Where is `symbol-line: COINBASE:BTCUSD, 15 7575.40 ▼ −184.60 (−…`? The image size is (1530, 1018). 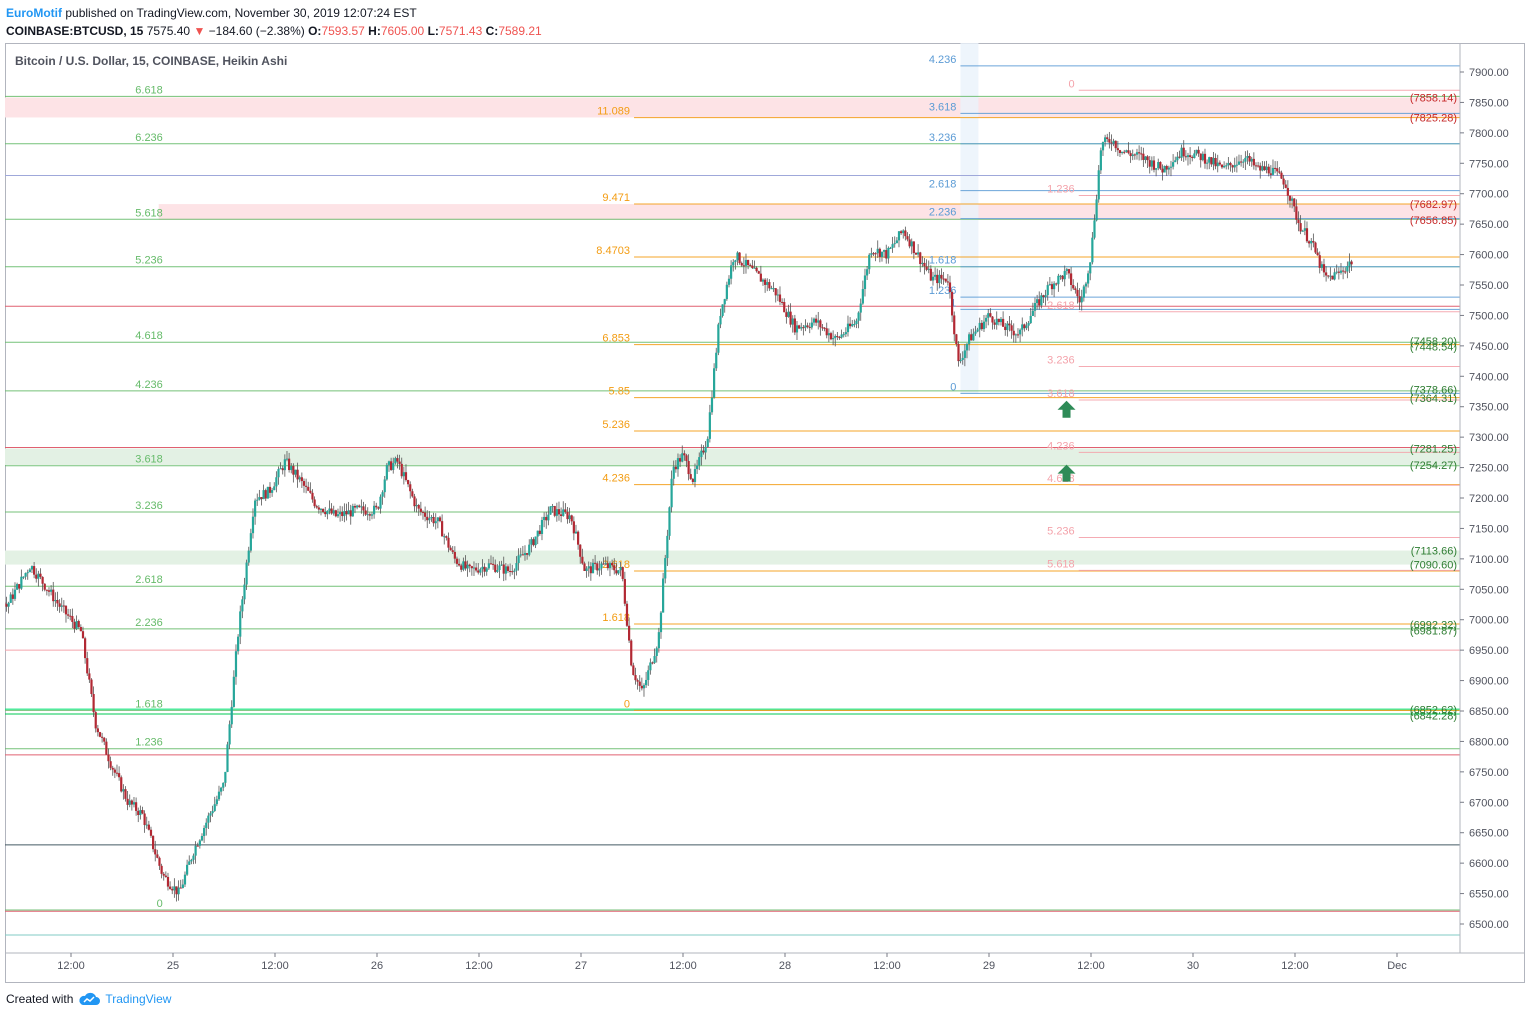
symbol-line: COINBASE:BTCUSD, 15 7575.40 ▼ −184.60 (−… is located at coordinates (274, 31).